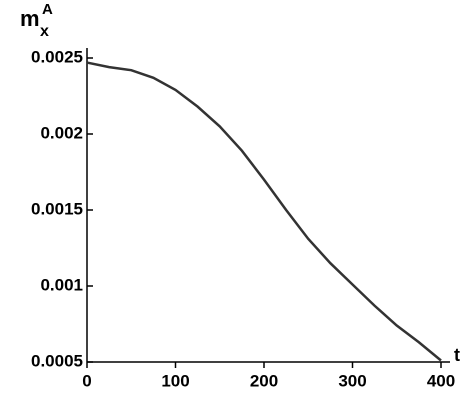  Describe the element at coordinates (57, 56) in the screenshot. I see `y-tick-label: 0.0025` at that location.